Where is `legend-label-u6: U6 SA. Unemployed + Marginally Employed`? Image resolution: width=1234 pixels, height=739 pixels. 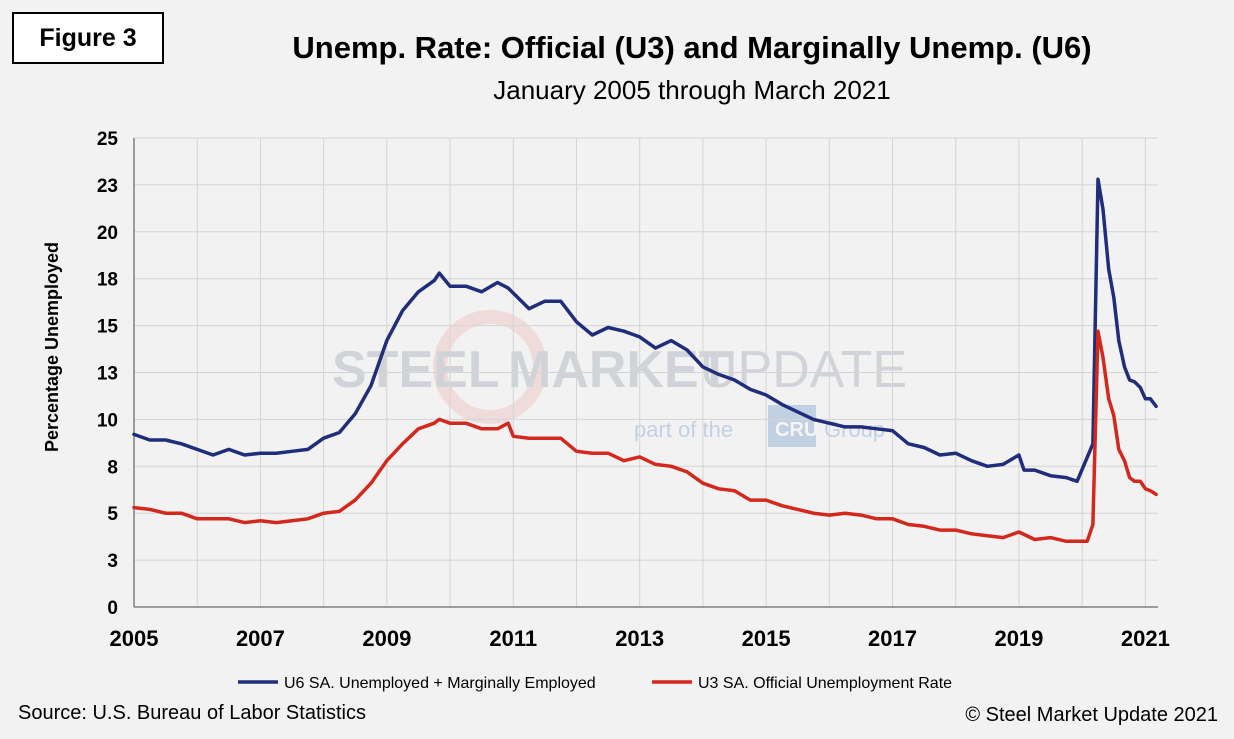
legend-label-u6: U6 SA. Unemployed + Marginally Employed is located at coordinates (440, 683).